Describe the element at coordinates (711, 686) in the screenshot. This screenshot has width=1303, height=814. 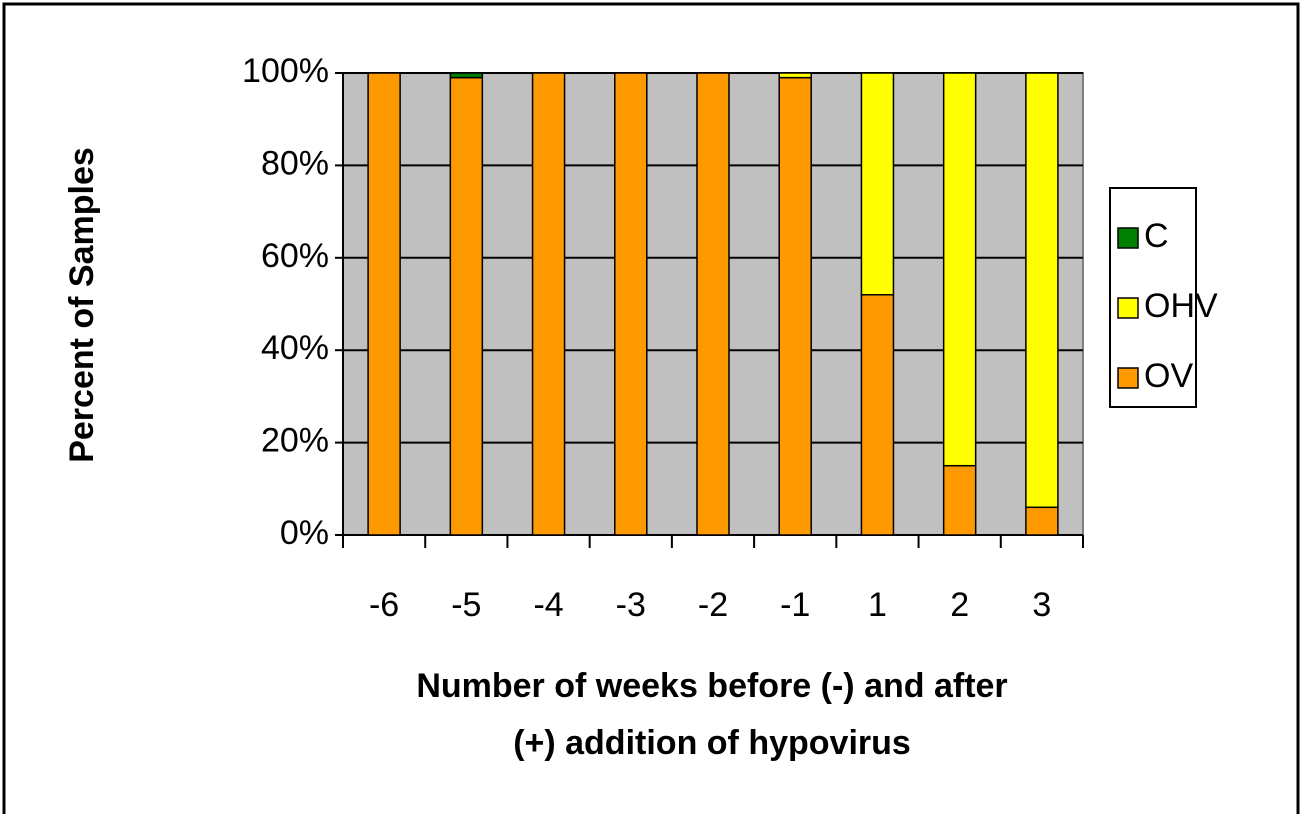
I see `x-axis-title: Number of weeks before (-) and after` at that location.